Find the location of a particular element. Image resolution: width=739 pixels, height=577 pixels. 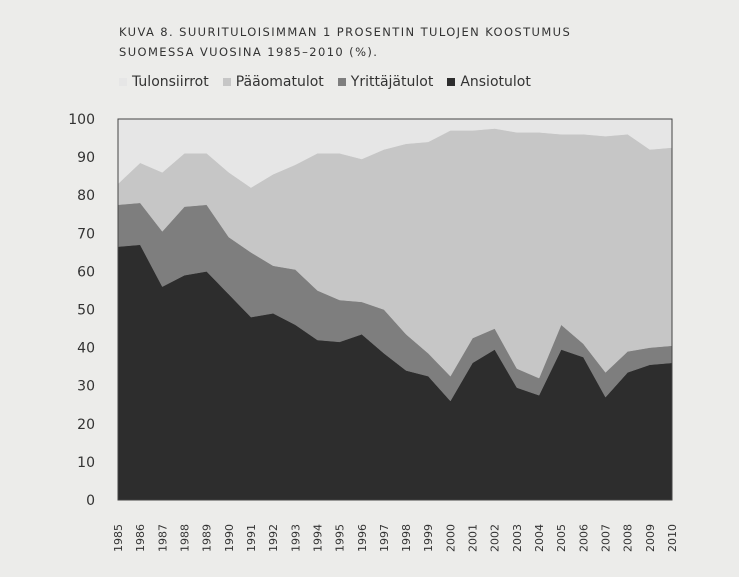

y-tick-label-30: 30 is located at coordinates (86, 387).